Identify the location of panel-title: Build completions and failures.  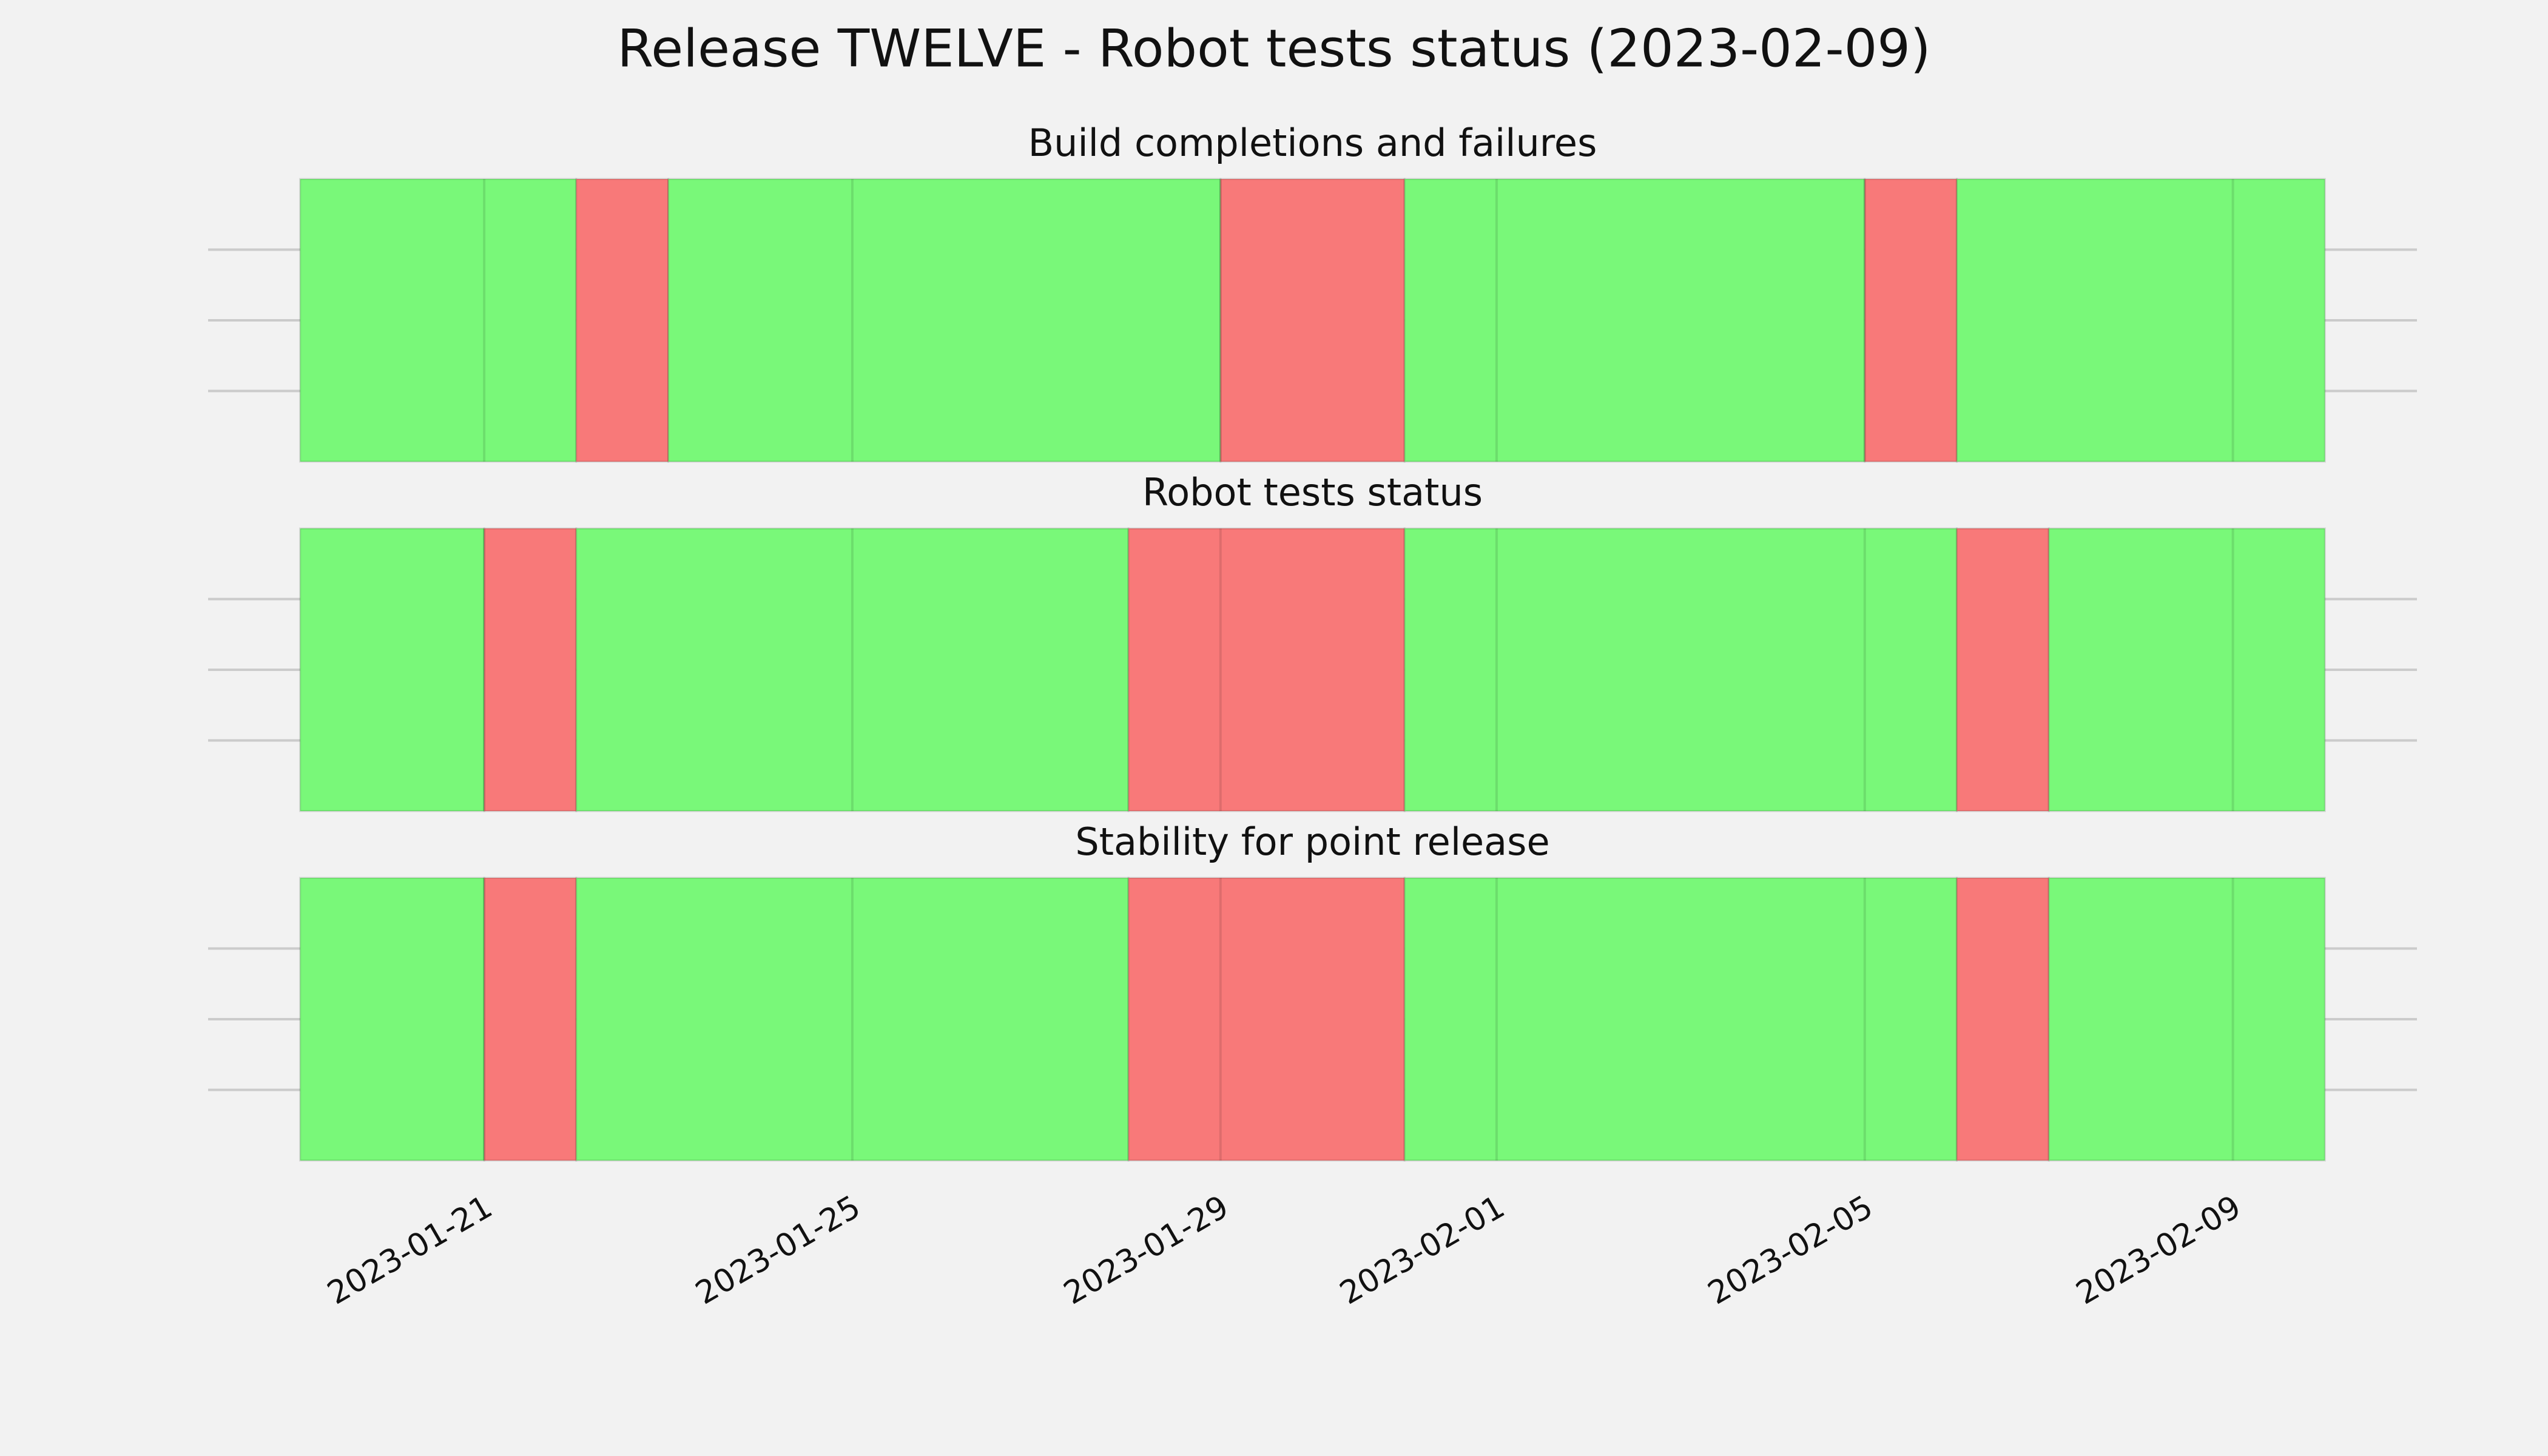
(1312, 143).